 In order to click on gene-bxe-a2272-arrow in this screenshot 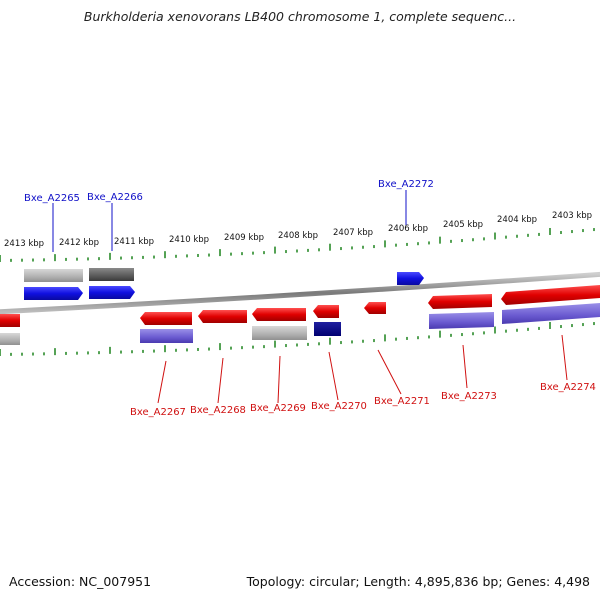, I will do `click(410, 278)`.